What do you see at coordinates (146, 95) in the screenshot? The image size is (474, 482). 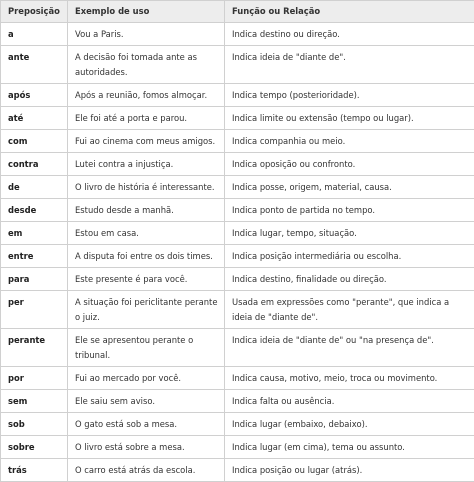 I see `example-cell: Após a reunião, fomos almoçar.` at bounding box center [146, 95].